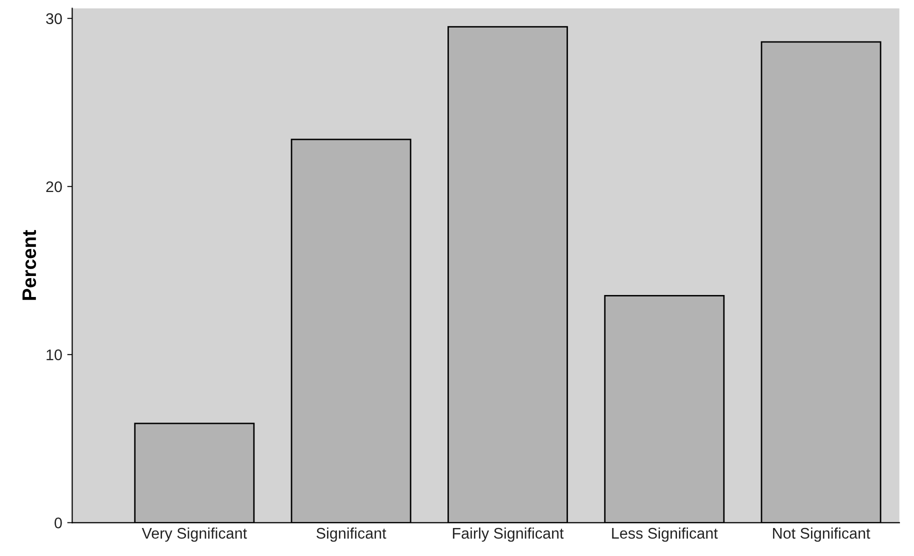  Describe the element at coordinates (194, 535) in the screenshot. I see `x-tick-label: Very Significant` at that location.